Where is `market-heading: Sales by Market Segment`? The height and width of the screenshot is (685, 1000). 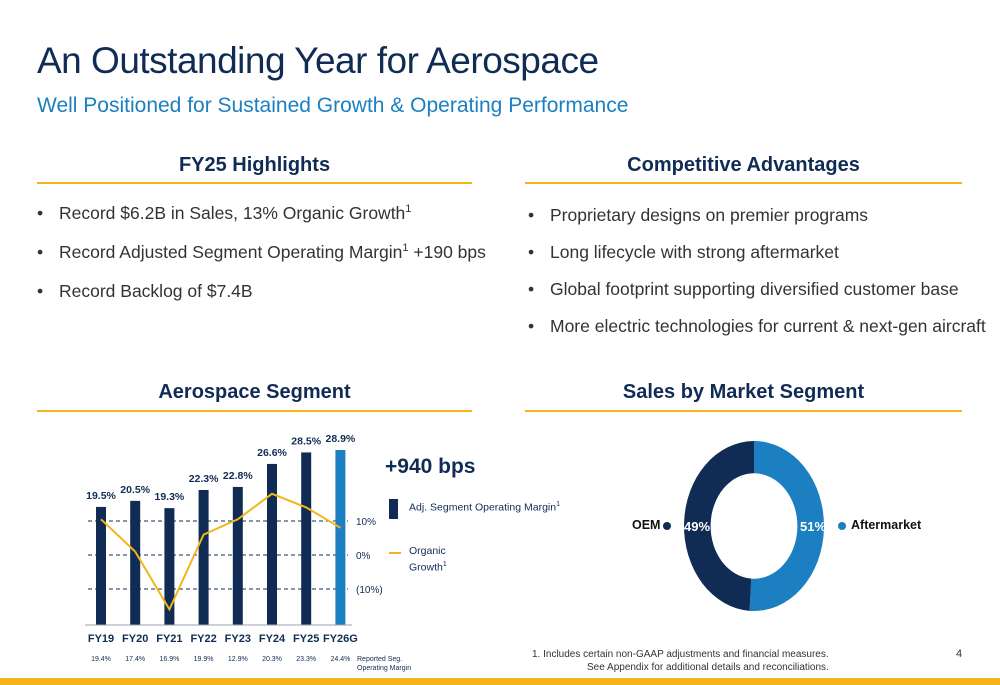
market-heading: Sales by Market Segment is located at coordinates (743, 392).